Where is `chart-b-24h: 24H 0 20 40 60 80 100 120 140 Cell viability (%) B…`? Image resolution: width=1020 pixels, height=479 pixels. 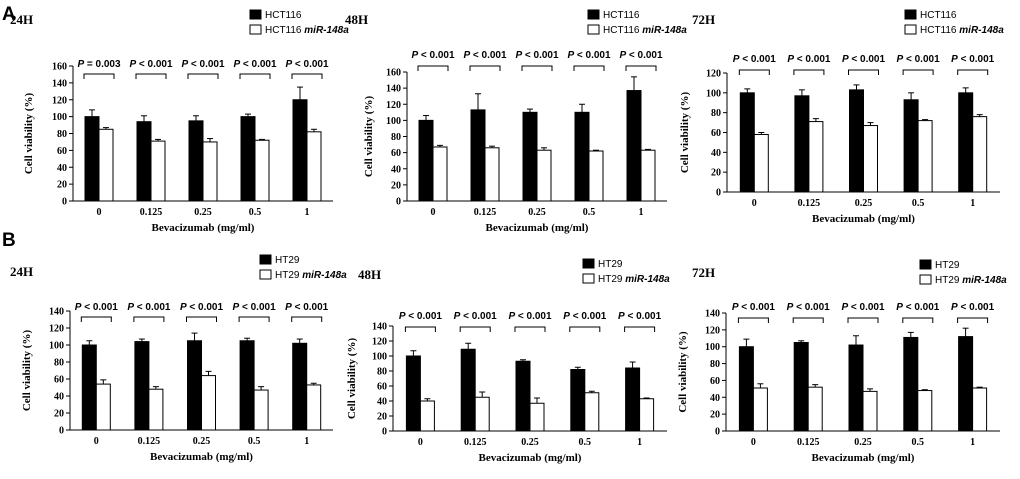 chart-b-24h: 24H 0 20 40 60 80 100 120 140 Cell viability (%) B… is located at coordinates (178, 358).